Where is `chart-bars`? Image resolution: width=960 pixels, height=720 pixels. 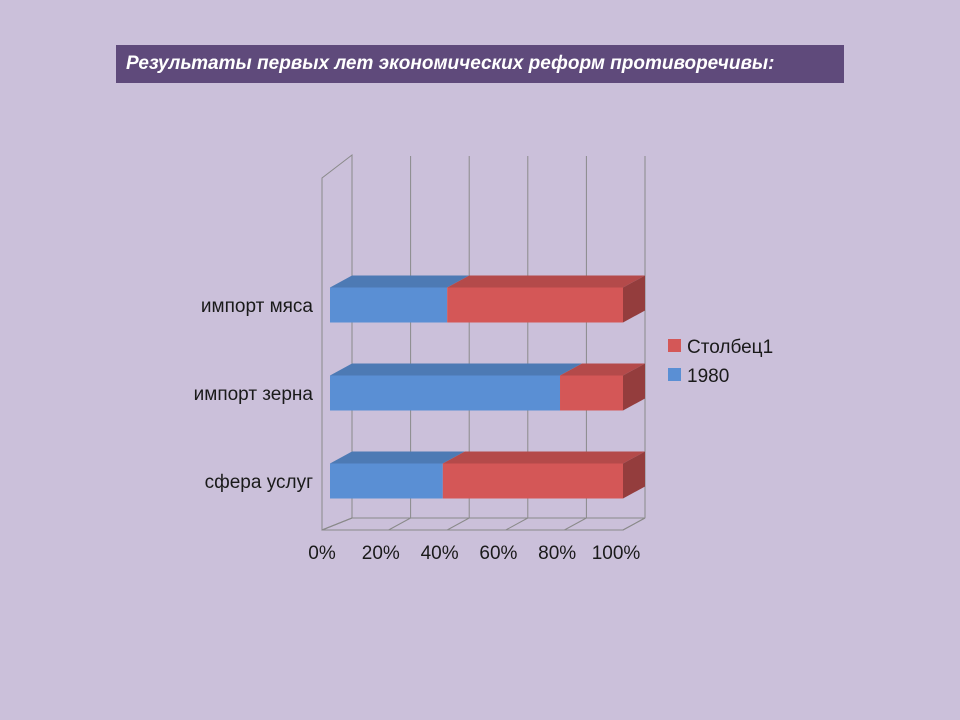 chart-bars is located at coordinates (487, 387).